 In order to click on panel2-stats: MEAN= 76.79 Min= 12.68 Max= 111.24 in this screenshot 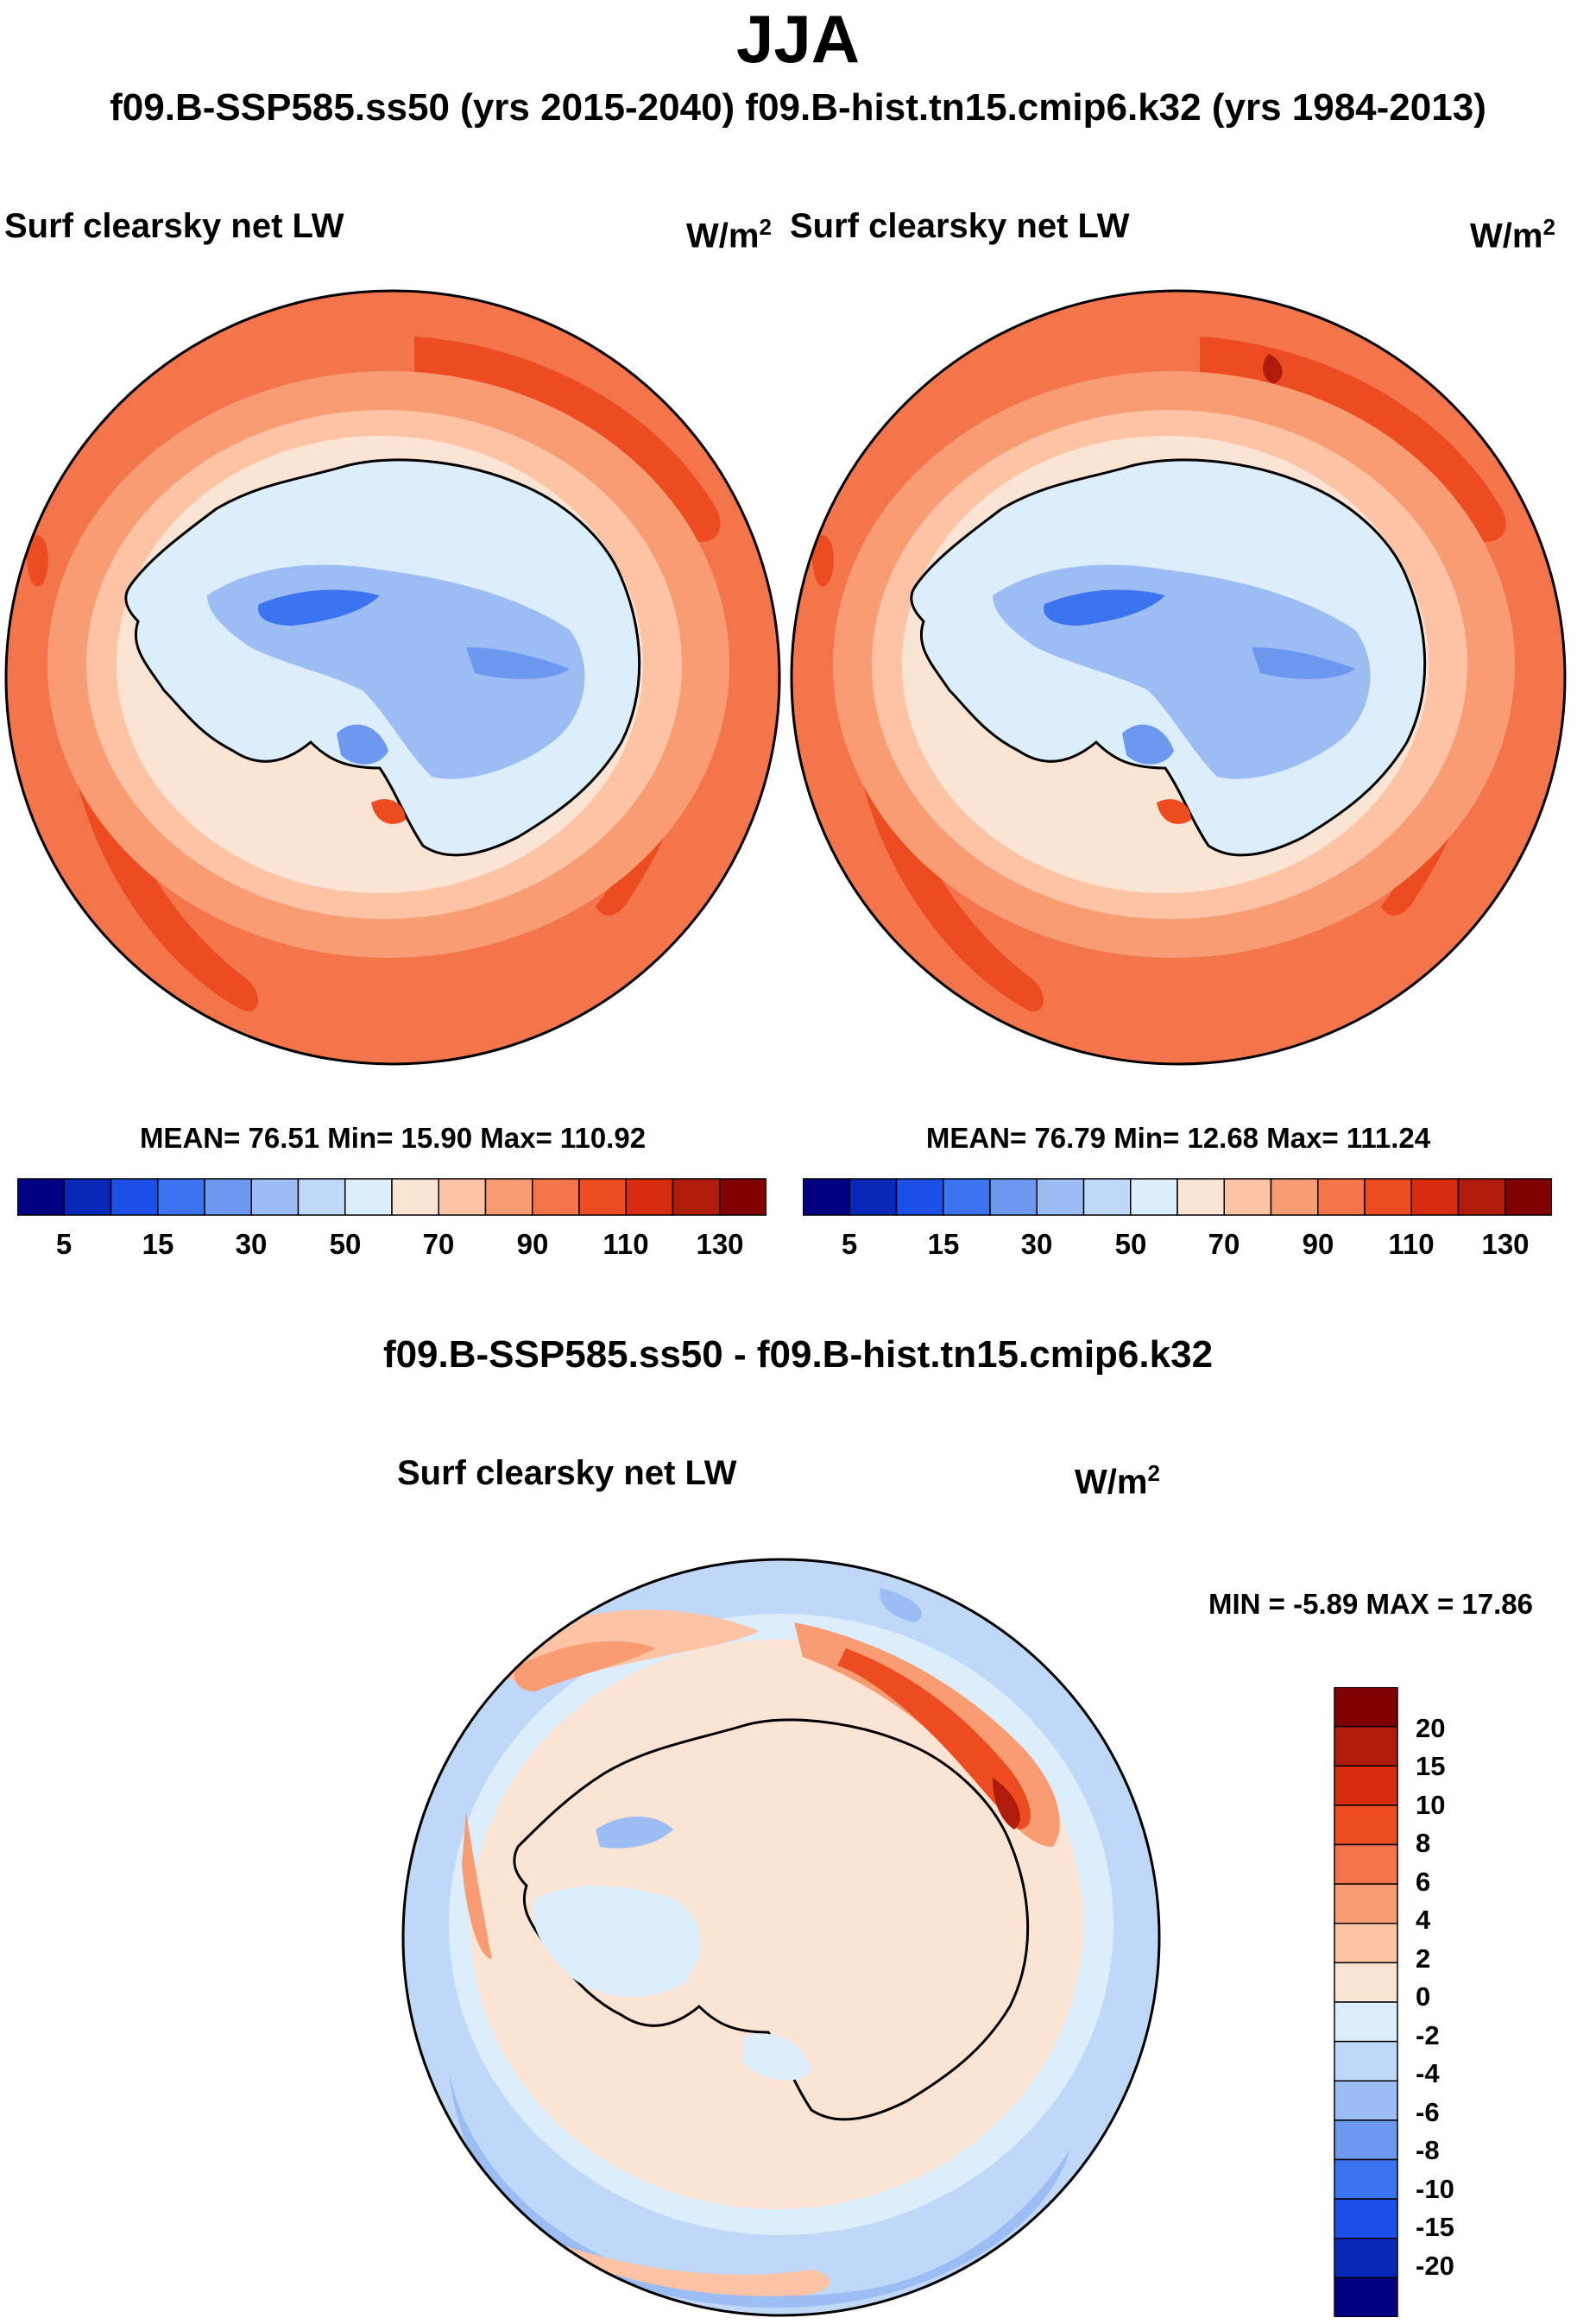, I will do `click(1178, 1138)`.